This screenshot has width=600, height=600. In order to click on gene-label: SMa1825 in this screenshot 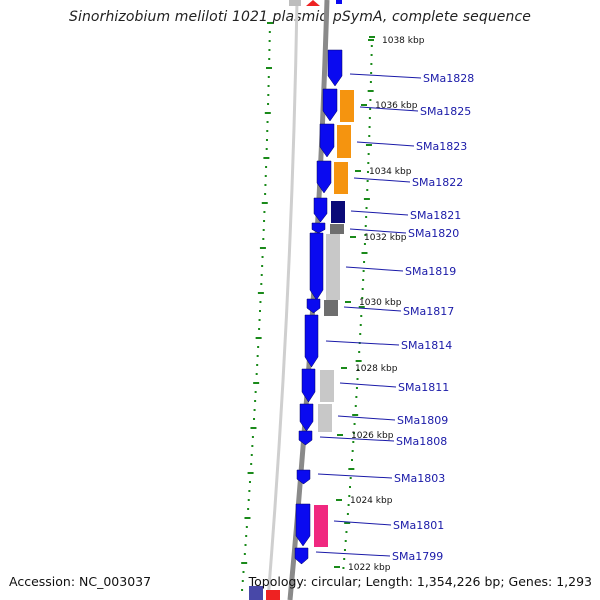, I will do `click(445, 111)`.